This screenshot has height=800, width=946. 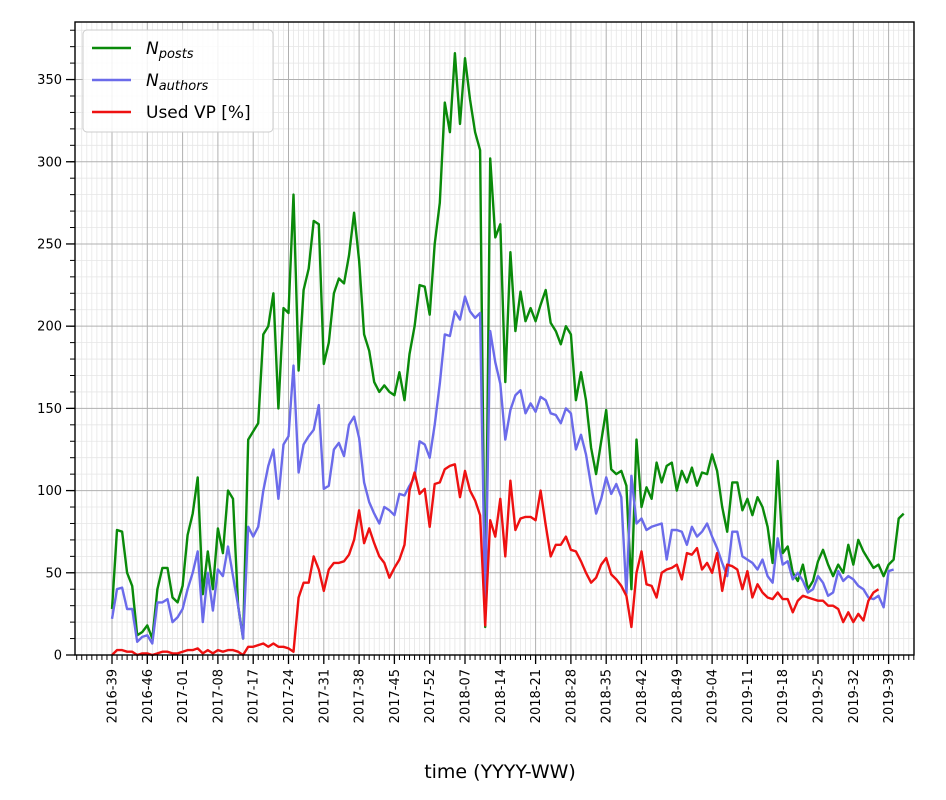 What do you see at coordinates (500, 772) in the screenshot?
I see `x-axis-label: time (YYYY-WW)` at bounding box center [500, 772].